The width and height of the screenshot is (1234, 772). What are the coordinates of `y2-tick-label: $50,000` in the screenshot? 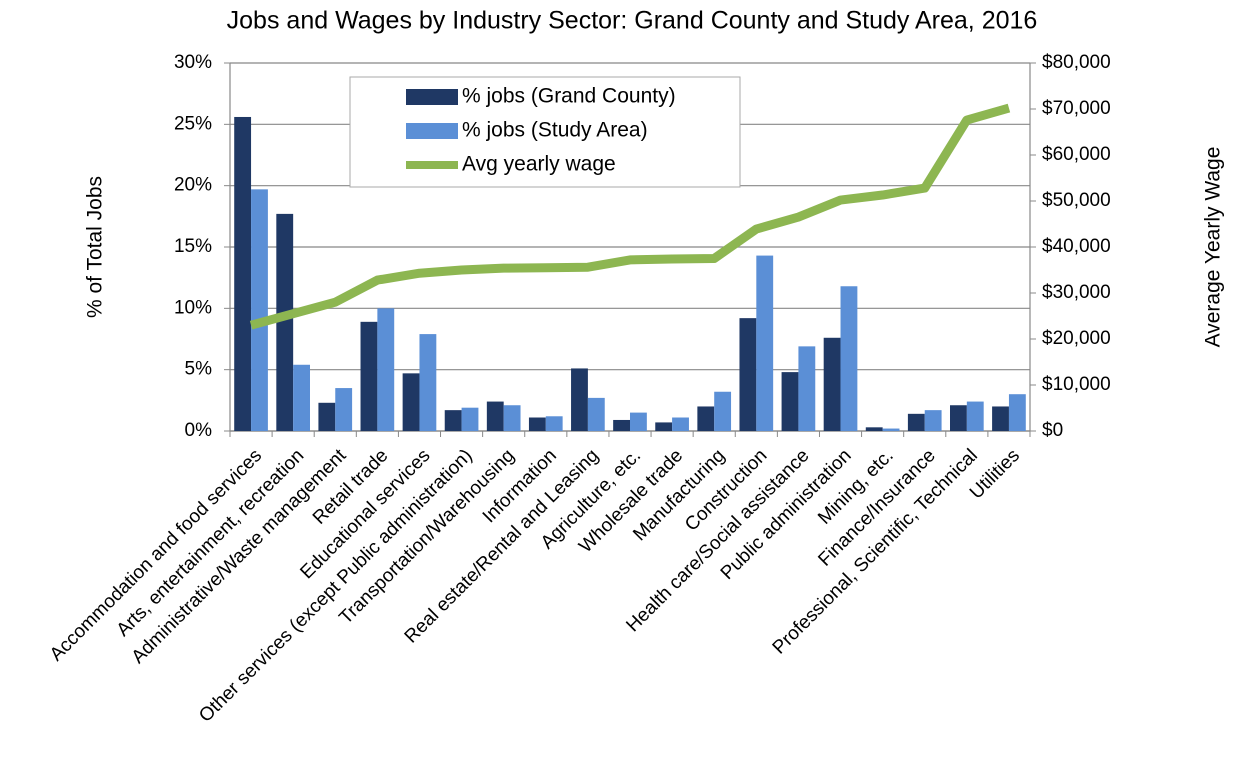 It's located at (1076, 200).